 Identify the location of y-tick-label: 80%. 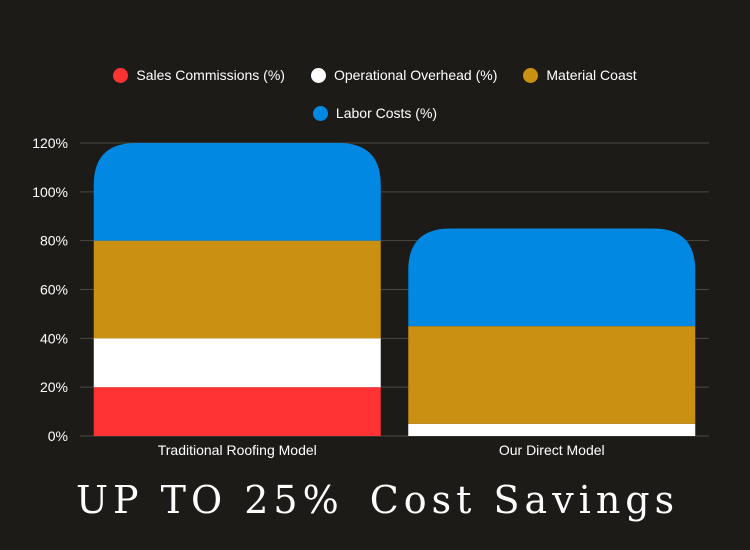
(54, 241).